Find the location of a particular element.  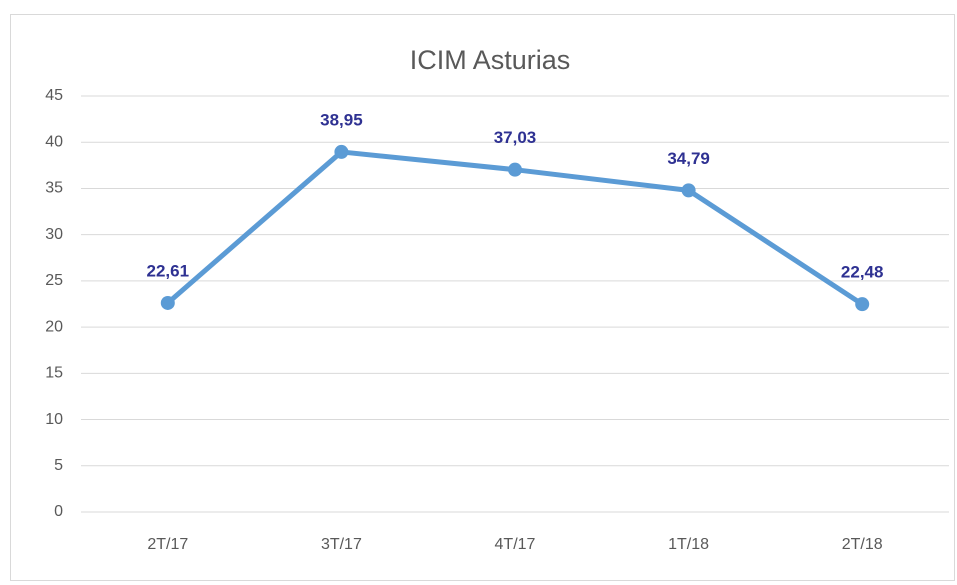

data-label: 22,61 is located at coordinates (168, 270).